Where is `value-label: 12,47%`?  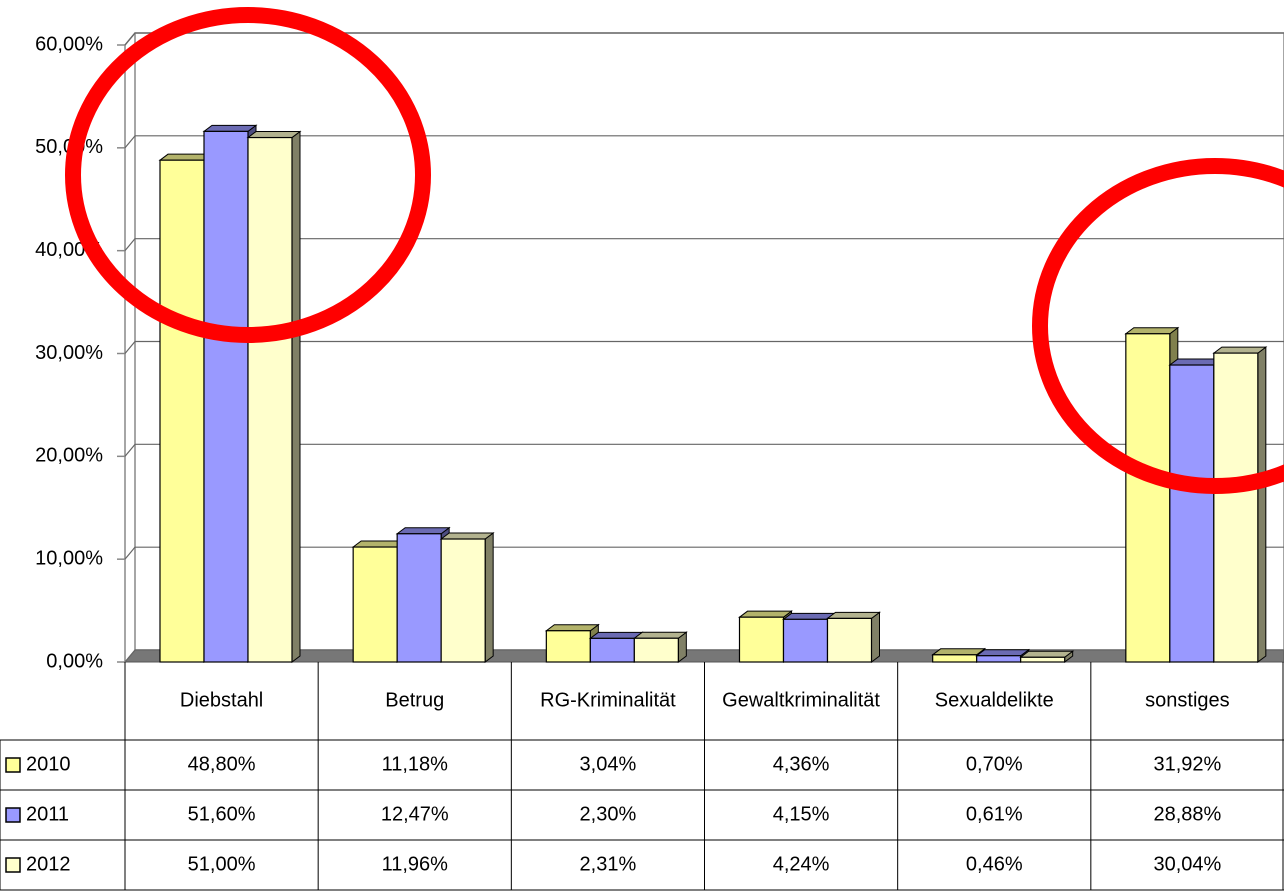 value-label: 12,47% is located at coordinates (415, 814).